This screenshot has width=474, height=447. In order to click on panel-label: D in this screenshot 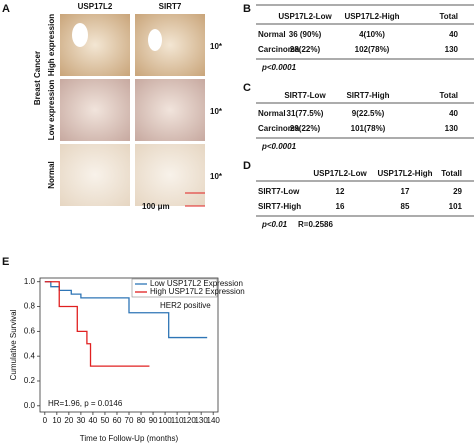, I will do `click(247, 166)`.